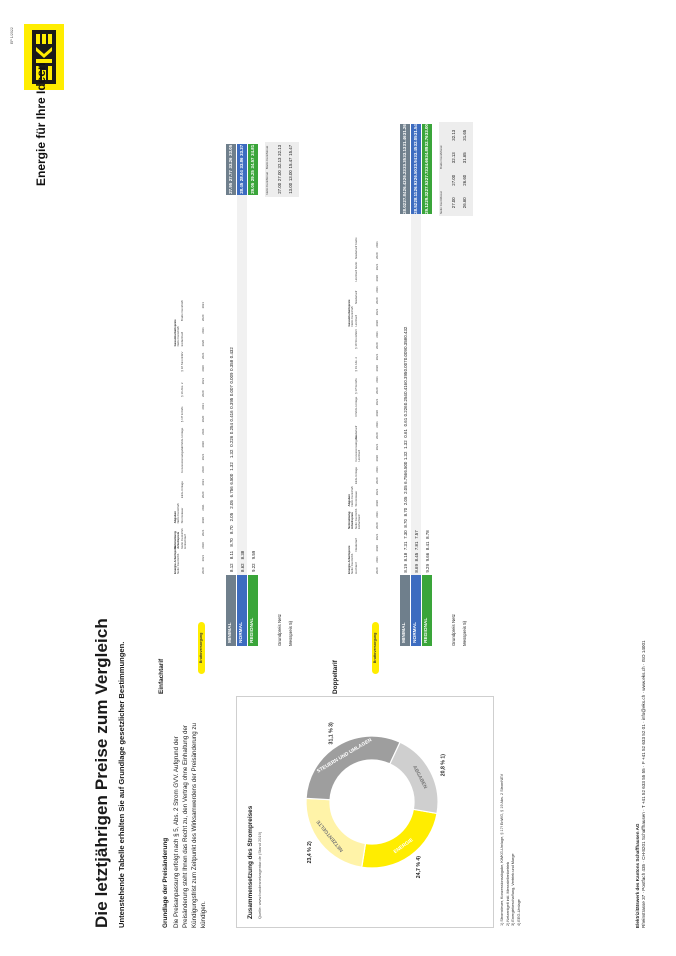 The width and height of the screenshot is (676, 956). I want to click on brutto-cell: 33.45, so click(416, 152).